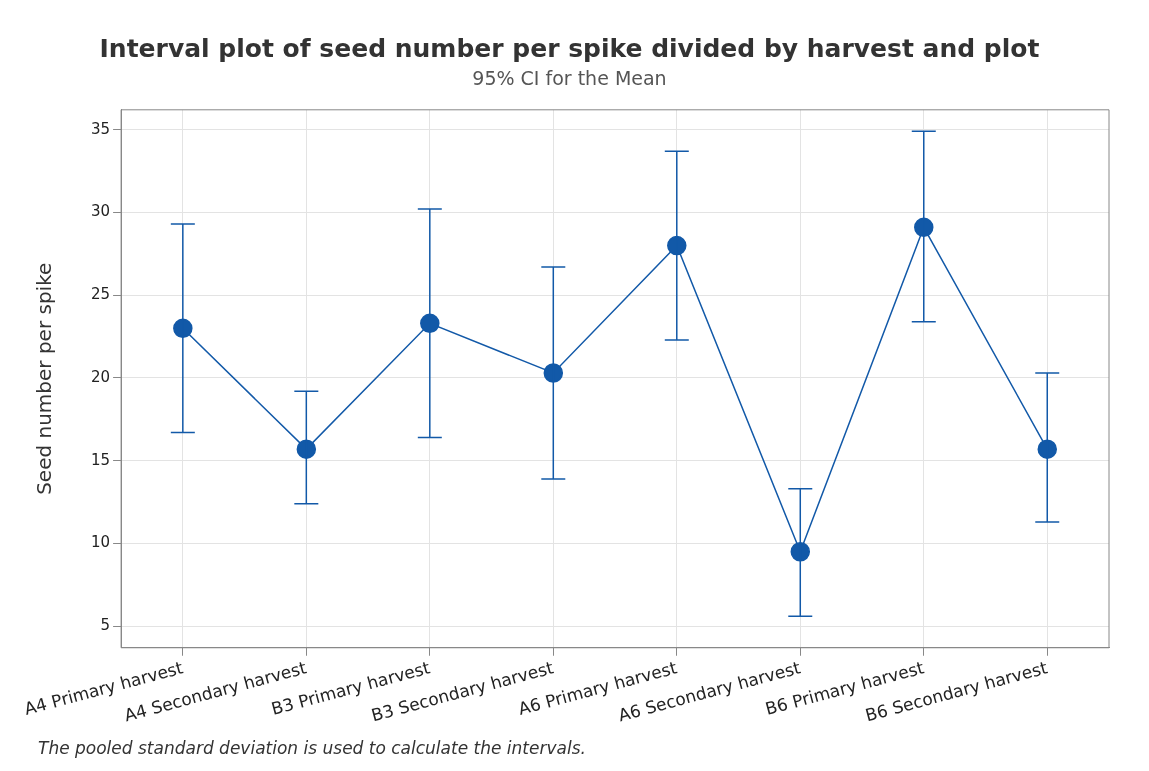  Describe the element at coordinates (569, 48) in the screenshot. I see `chart-title: Interval plot of seed number per spike divided by harvest and plot` at that location.